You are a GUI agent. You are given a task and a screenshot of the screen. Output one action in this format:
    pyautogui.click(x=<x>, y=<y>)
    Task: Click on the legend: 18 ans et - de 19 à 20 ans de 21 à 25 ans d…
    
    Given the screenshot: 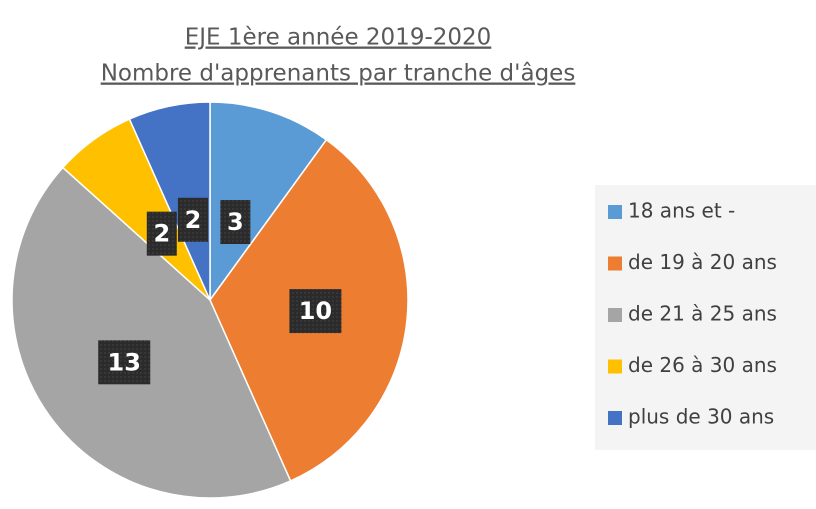 What is the action you would take?
    pyautogui.click(x=692, y=314)
    